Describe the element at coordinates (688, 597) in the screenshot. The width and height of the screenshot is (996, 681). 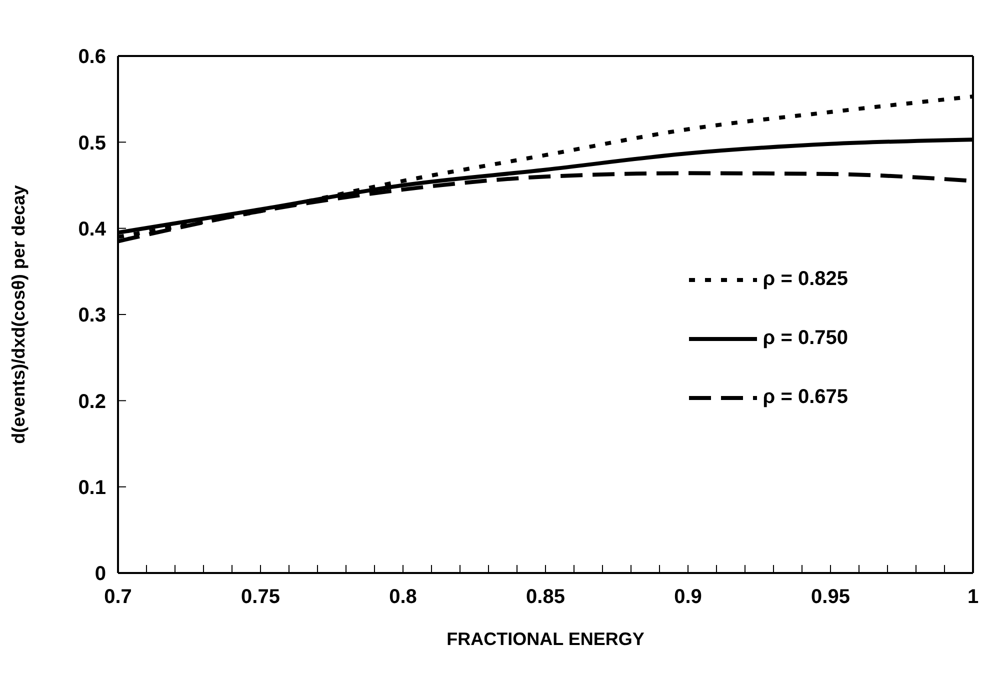
I see `x-tick-label: 0.9` at that location.